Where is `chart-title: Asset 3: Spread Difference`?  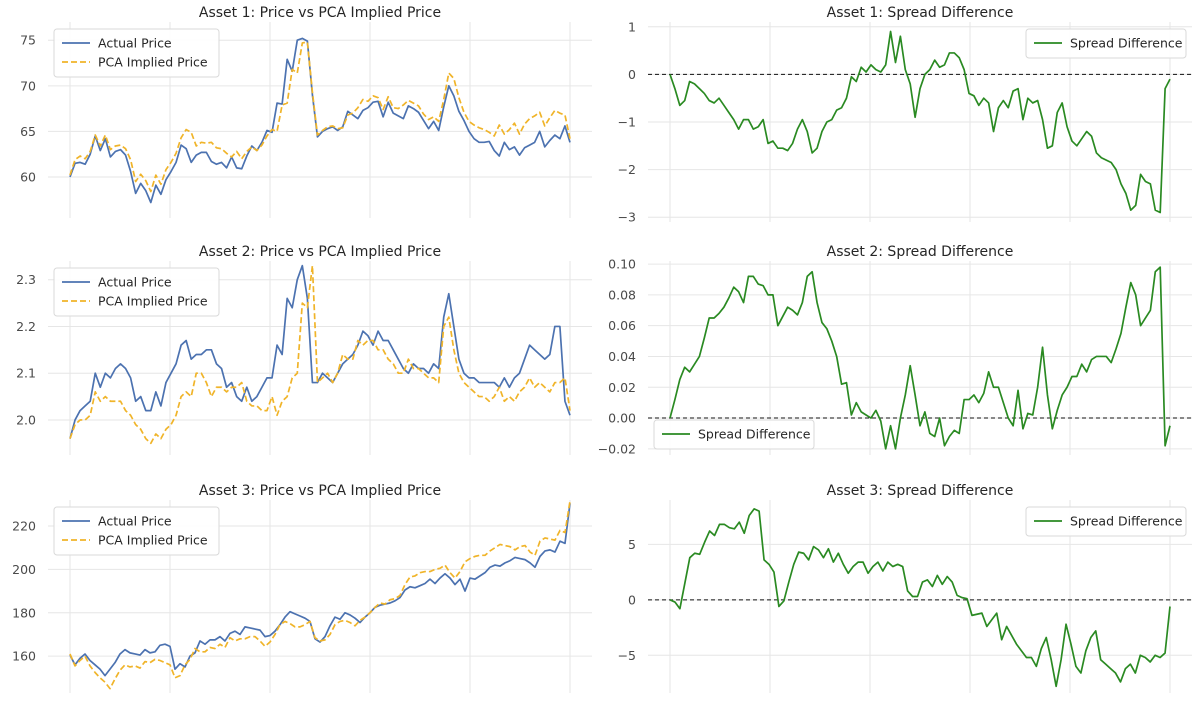 chart-title: Asset 3: Spread Difference is located at coordinates (920, 491).